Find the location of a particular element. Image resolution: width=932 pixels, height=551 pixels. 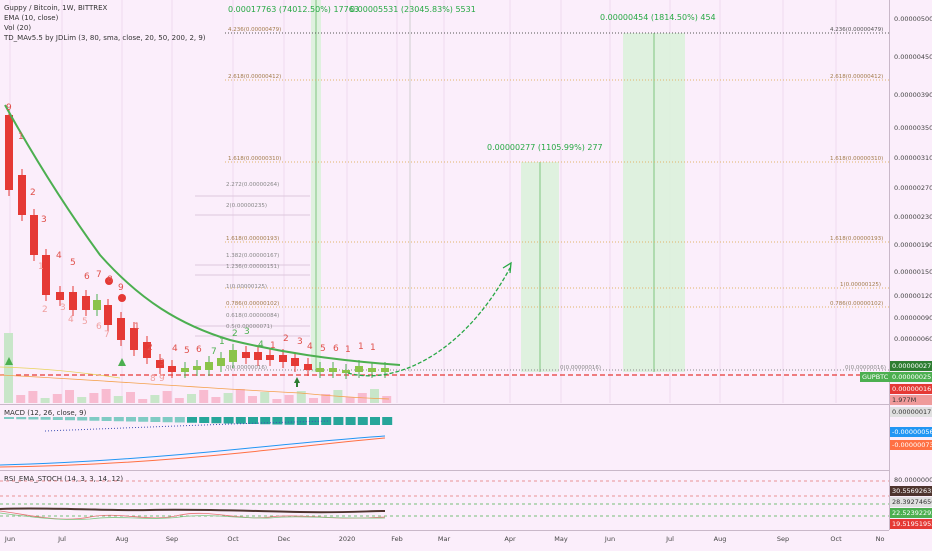

fib-label: 0.786(0.00000102) is located at coordinates (857, 304).